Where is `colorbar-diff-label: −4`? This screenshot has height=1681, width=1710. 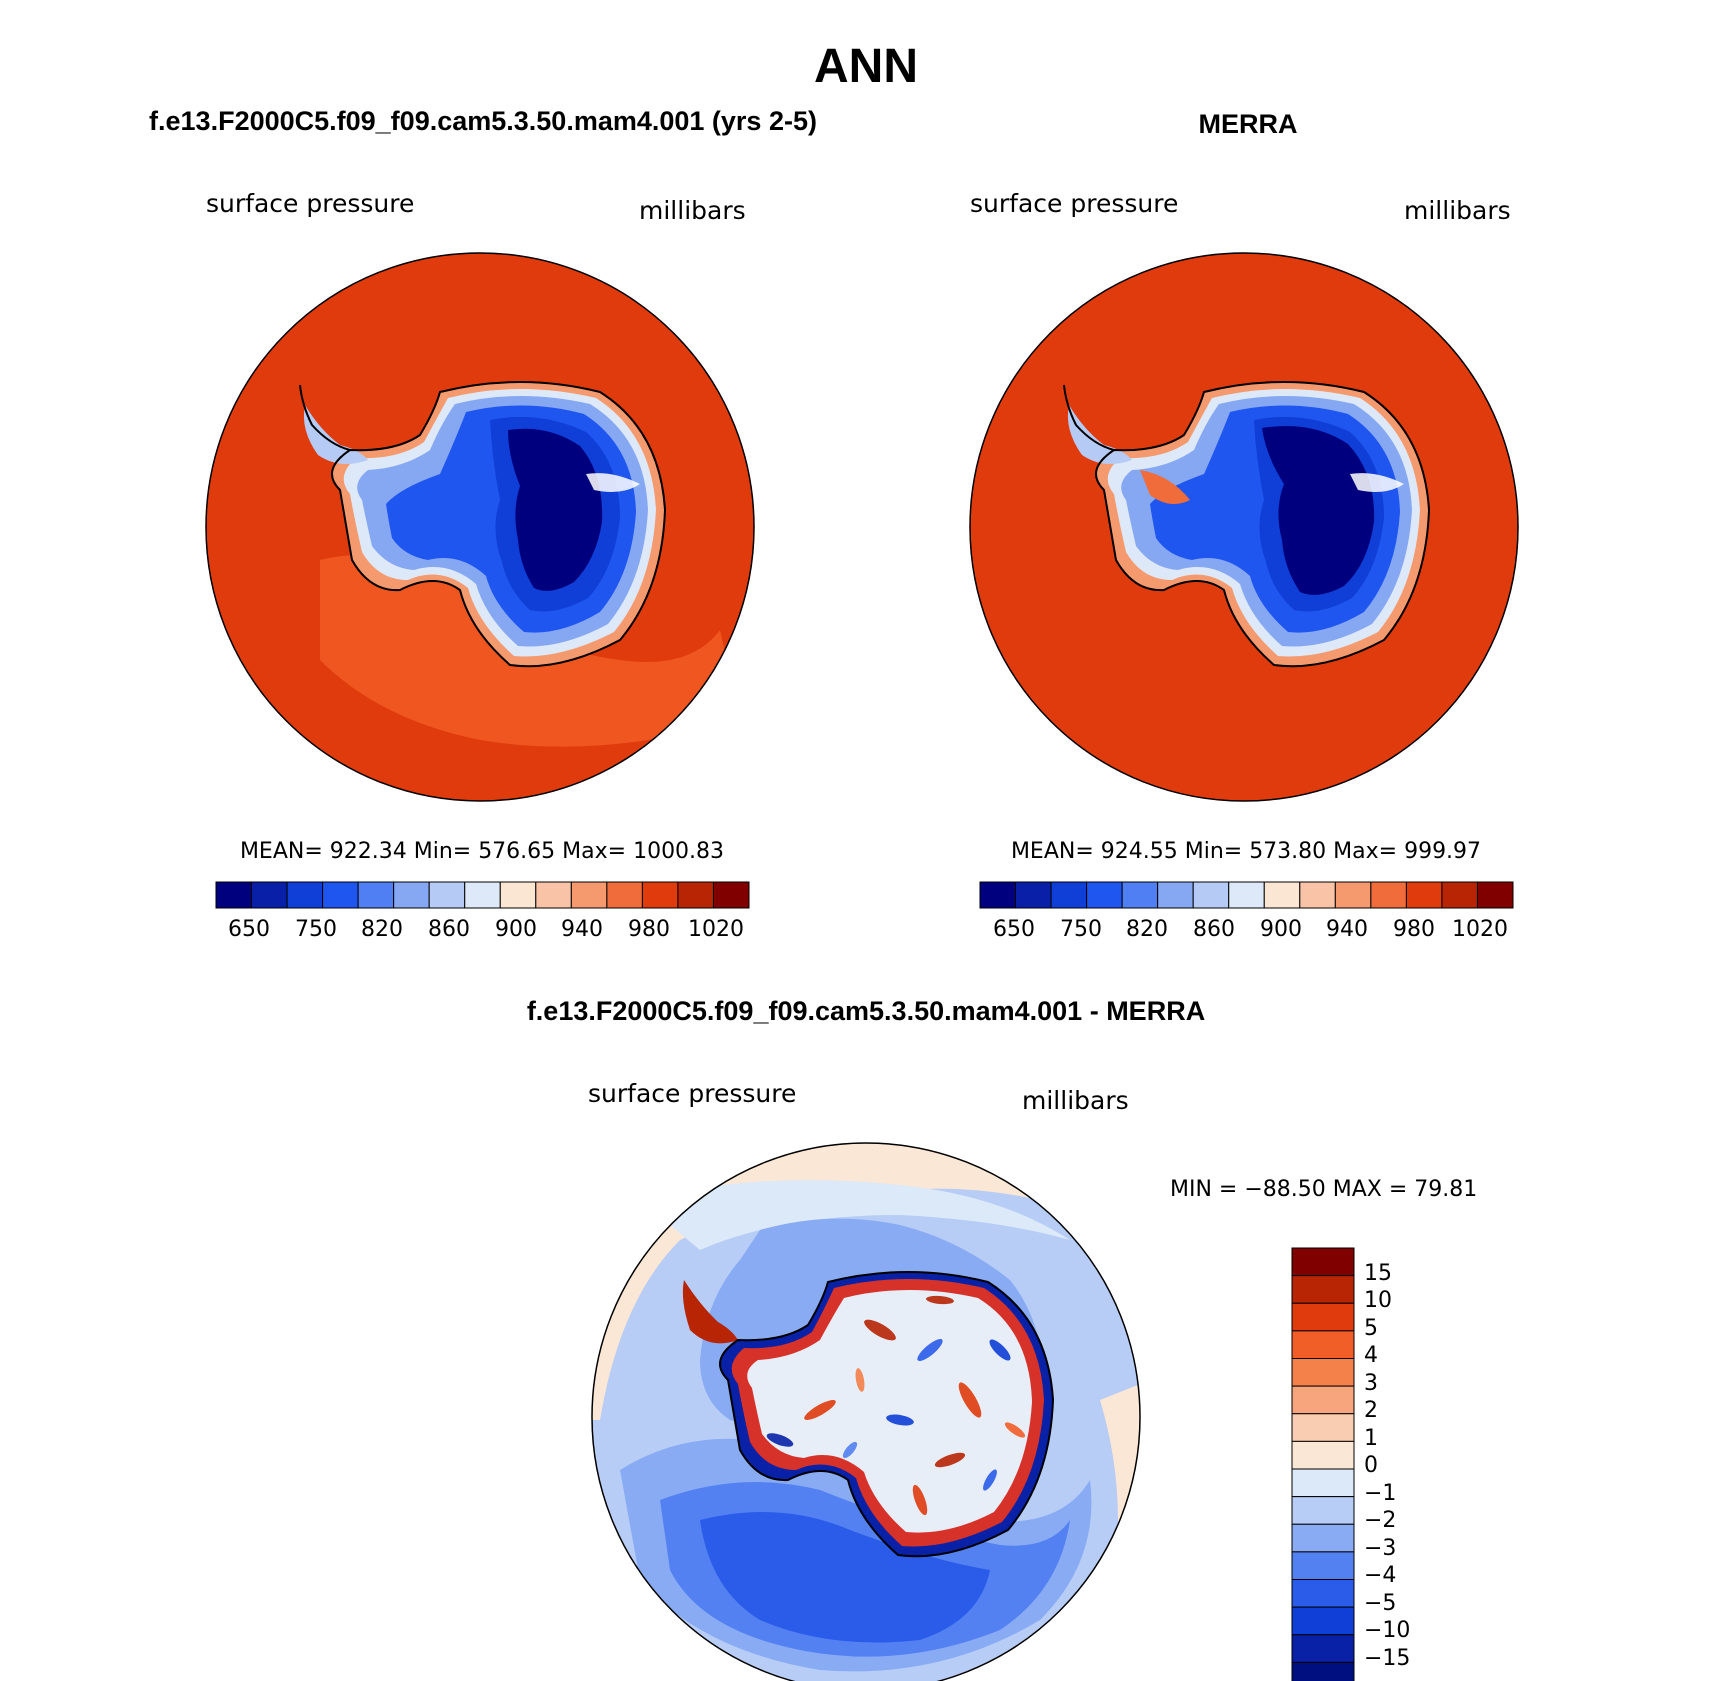 colorbar-diff-label: −4 is located at coordinates (1380, 1575).